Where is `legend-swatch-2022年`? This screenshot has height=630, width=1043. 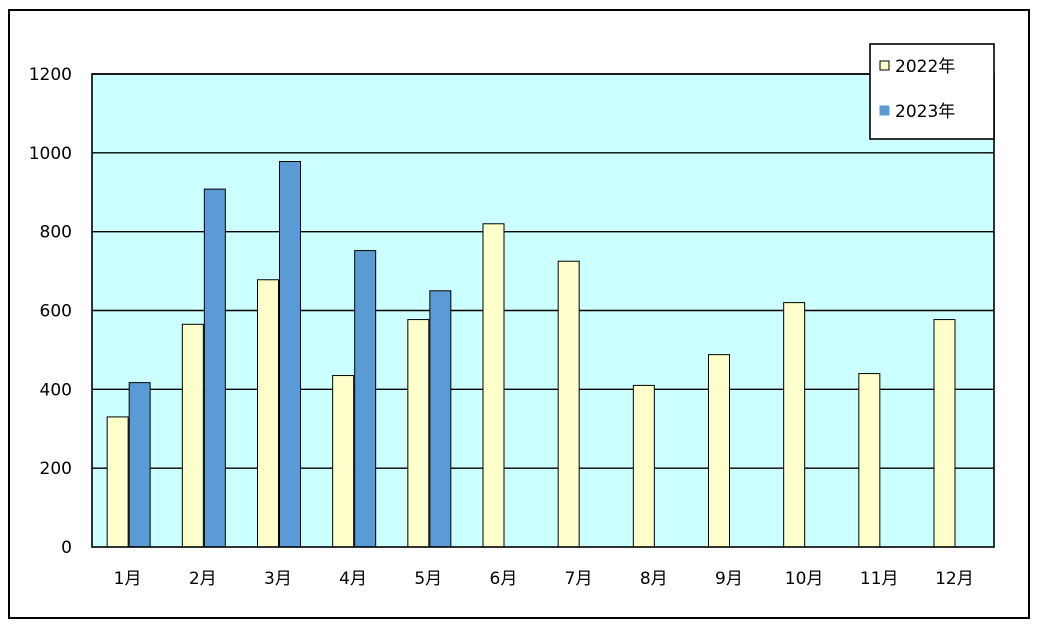
legend-swatch-2022年 is located at coordinates (884, 65).